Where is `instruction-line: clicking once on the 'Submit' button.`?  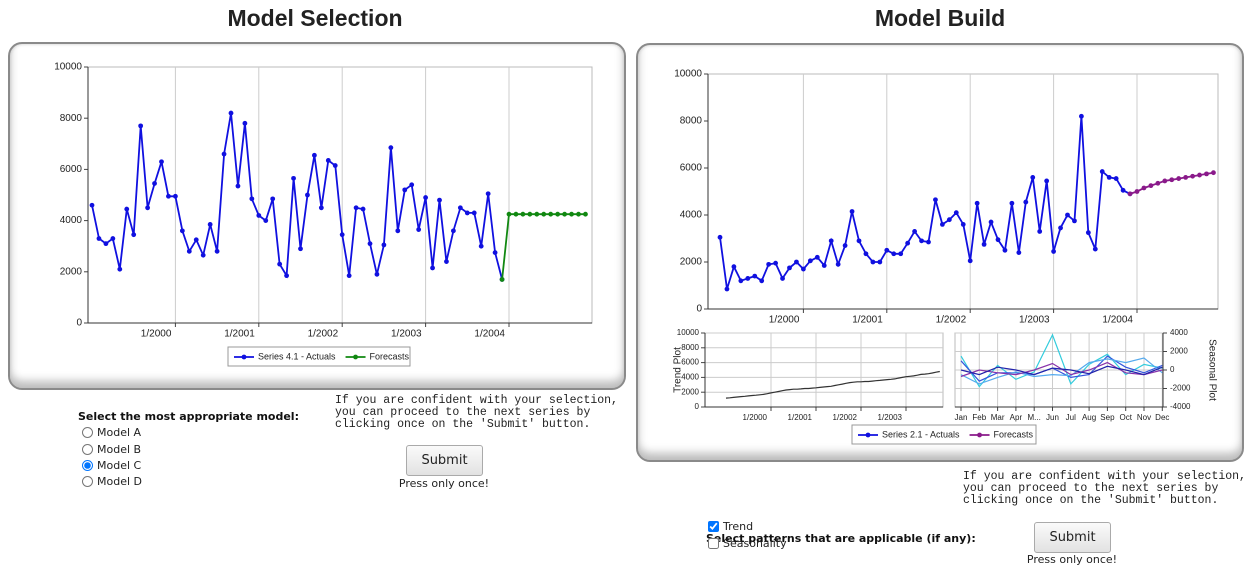
instruction-line: clicking once on the 'Submit' button. is located at coordinates (1091, 500).